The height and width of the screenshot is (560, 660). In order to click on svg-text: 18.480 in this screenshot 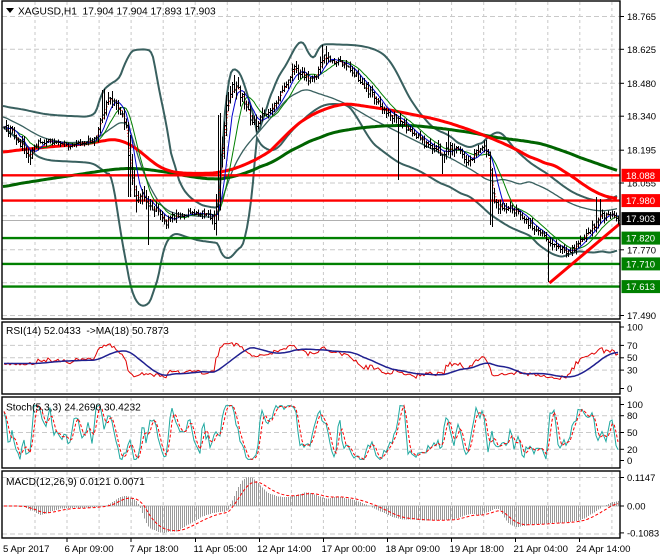, I will do `click(641, 84)`.